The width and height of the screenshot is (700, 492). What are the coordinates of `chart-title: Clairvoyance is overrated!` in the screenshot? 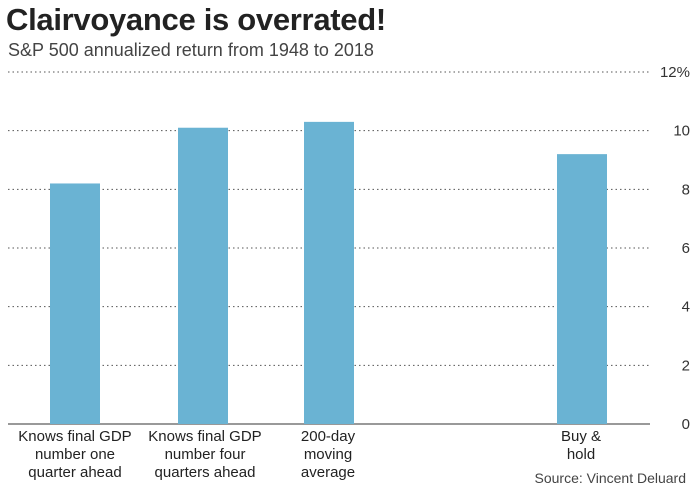 It's located at (196, 19).